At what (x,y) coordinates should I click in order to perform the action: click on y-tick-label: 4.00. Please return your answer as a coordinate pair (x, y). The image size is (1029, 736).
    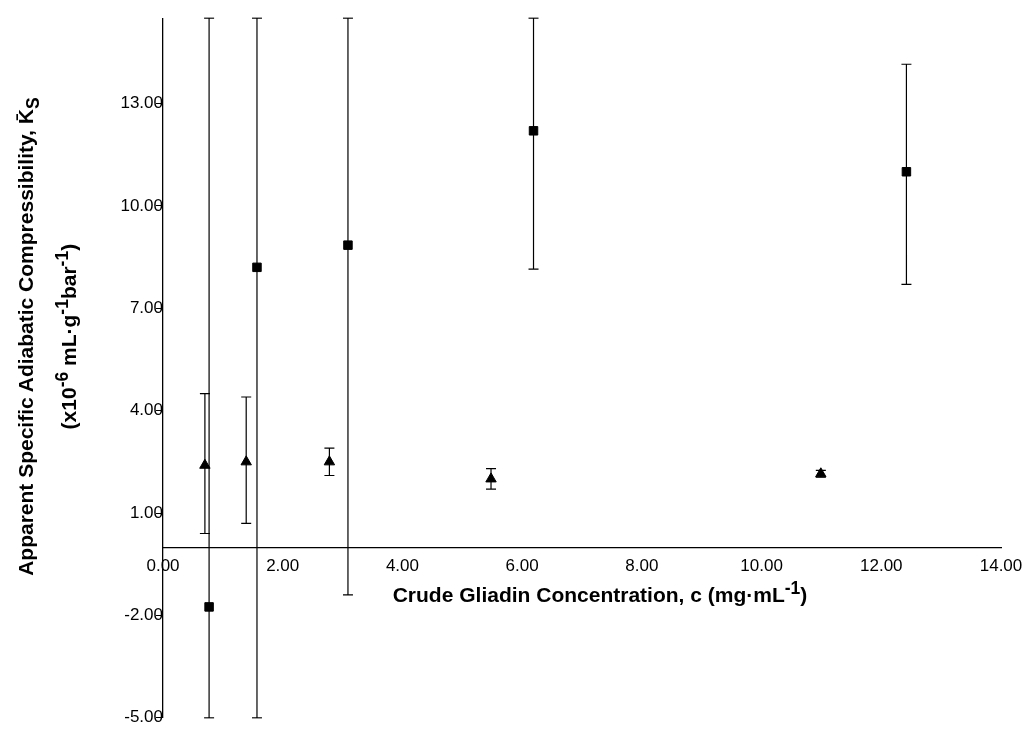
    Looking at the image, I should click on (146, 410).